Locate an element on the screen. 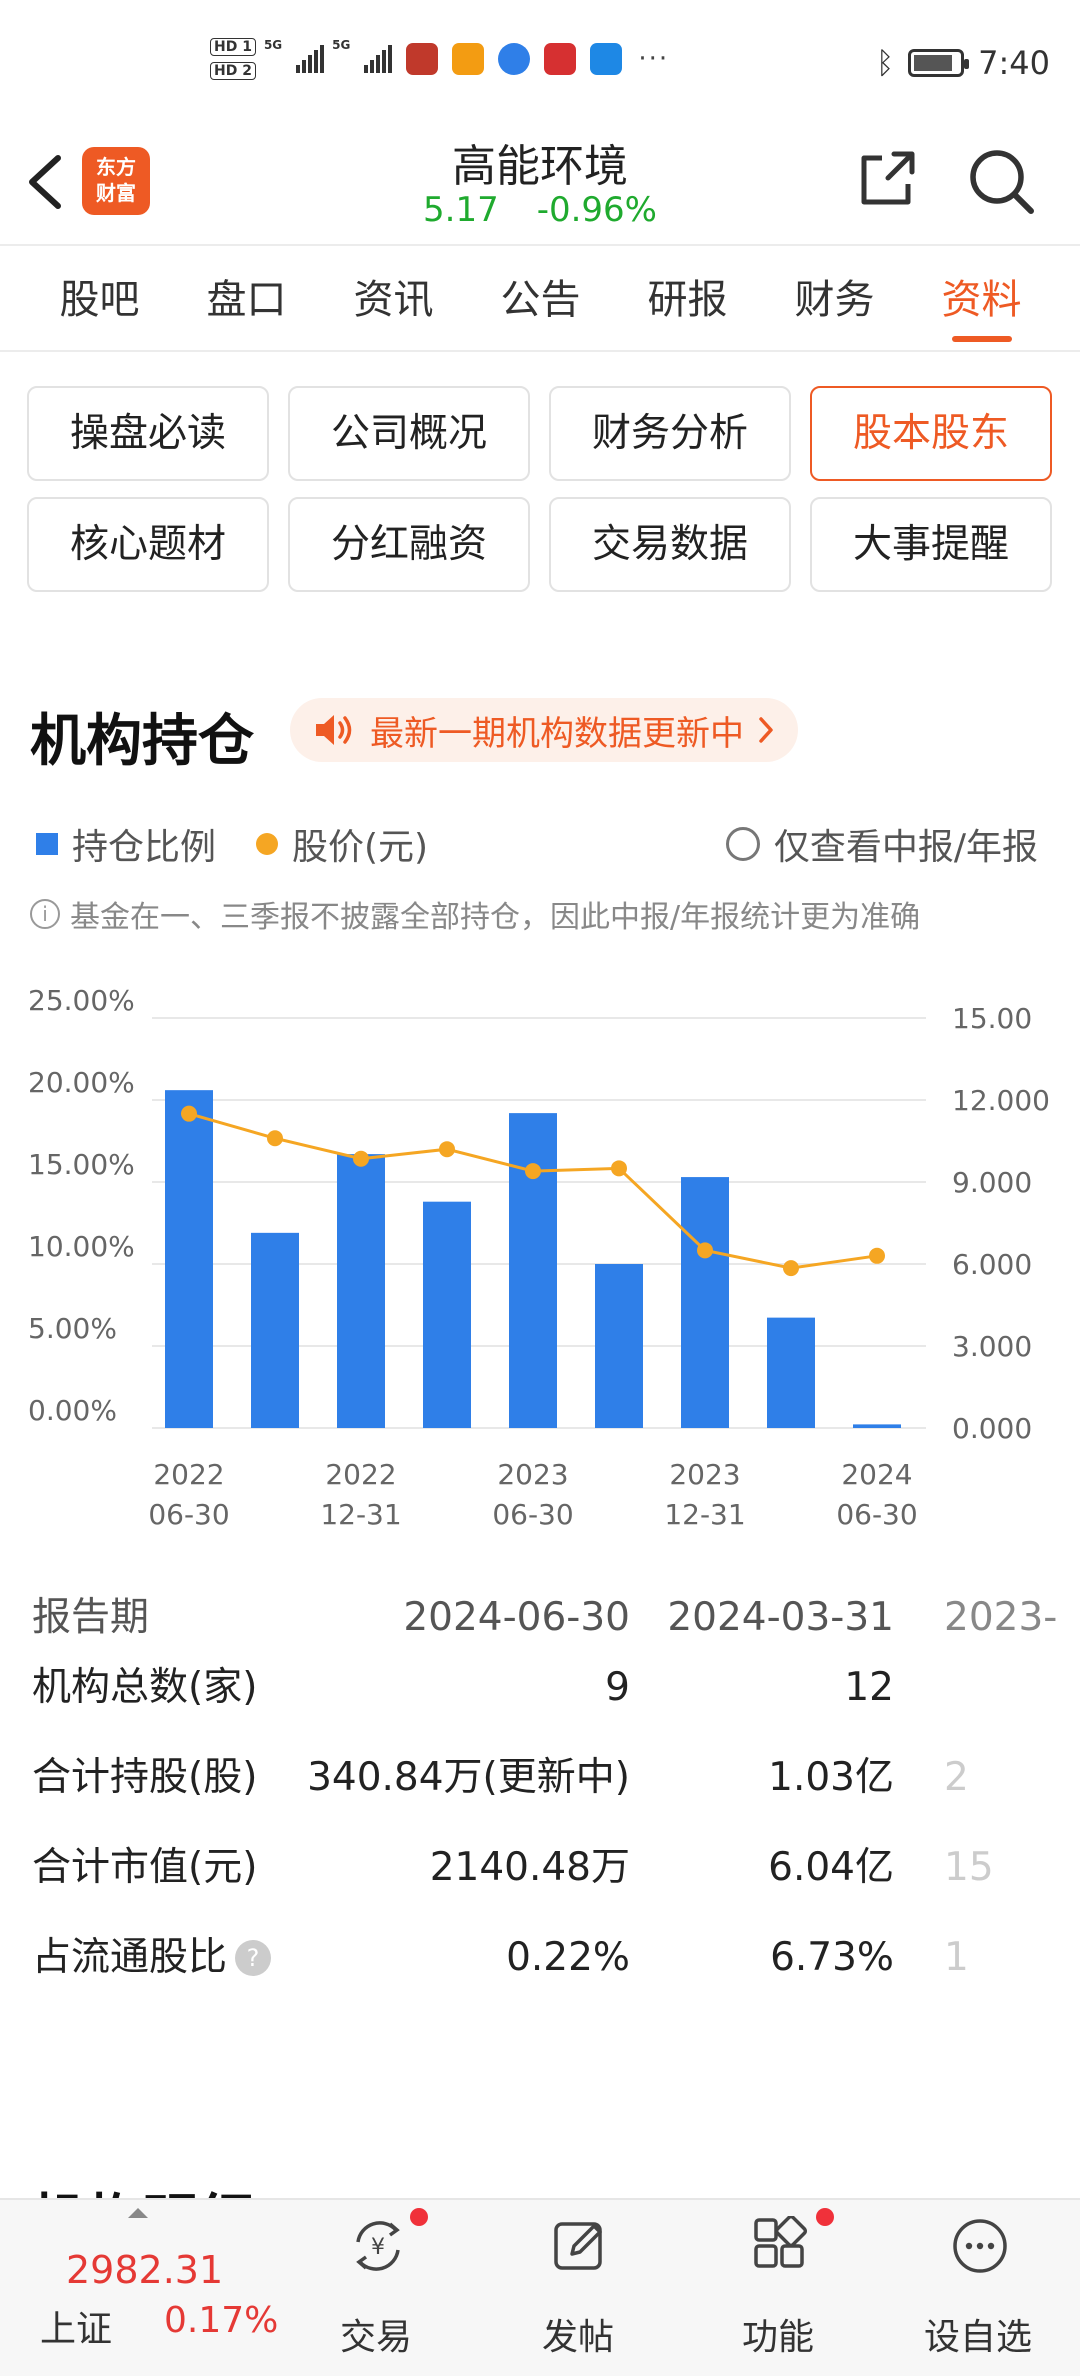 Image resolution: width=1080 pixels, height=2376 pixels. row-value-3: 2 is located at coordinates (956, 1777).